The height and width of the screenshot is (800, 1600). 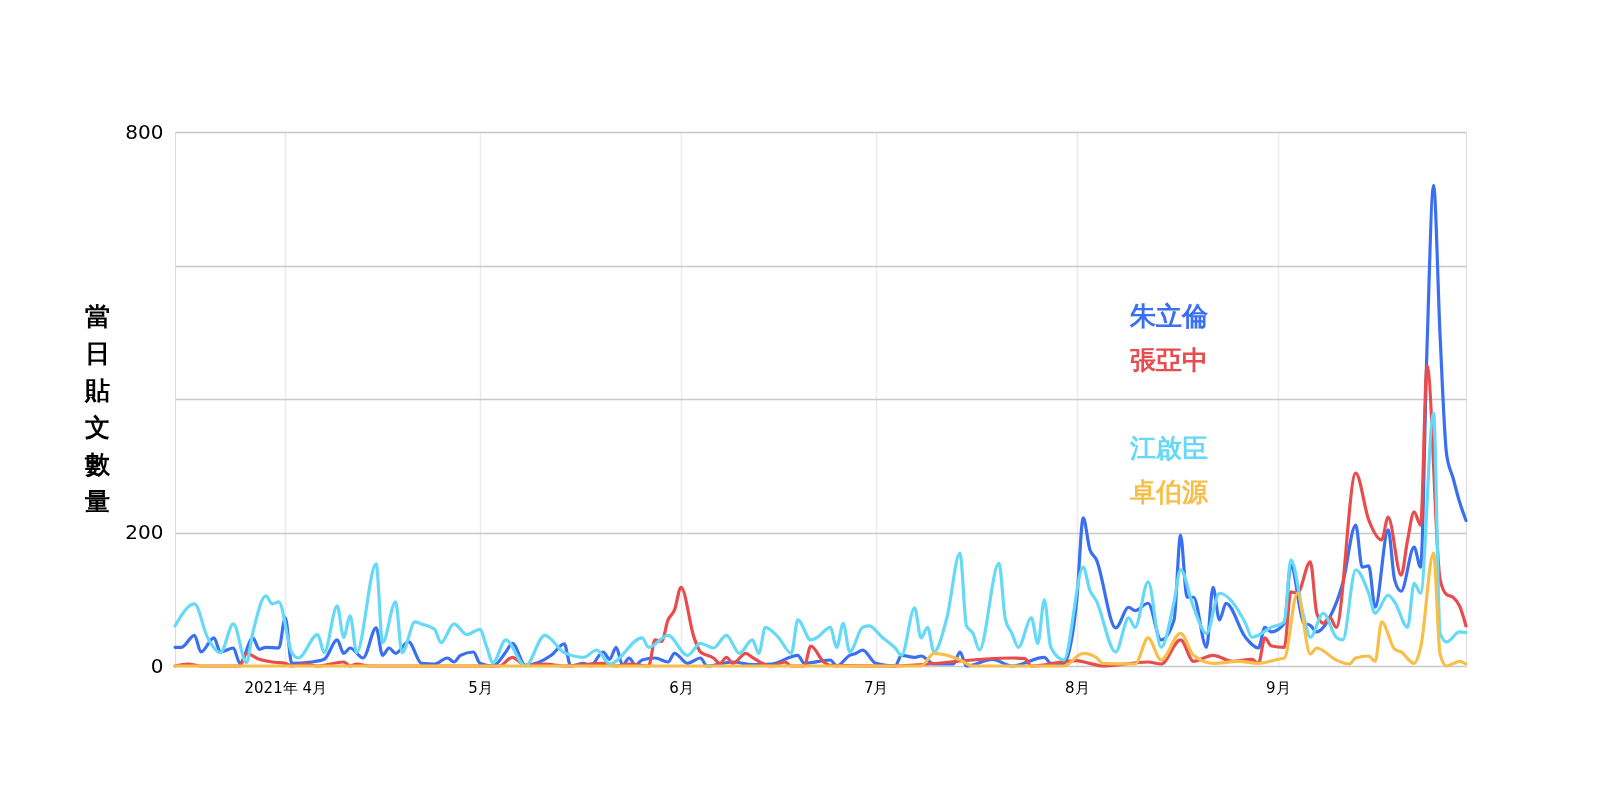 What do you see at coordinates (681, 687) in the screenshot?
I see `x-tick-label: 6月` at bounding box center [681, 687].